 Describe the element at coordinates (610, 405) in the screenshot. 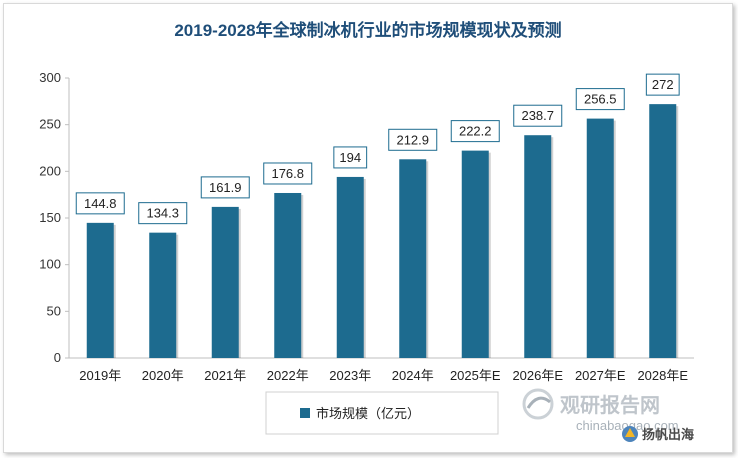

I see `watermark-brand: 观研报告网` at that location.